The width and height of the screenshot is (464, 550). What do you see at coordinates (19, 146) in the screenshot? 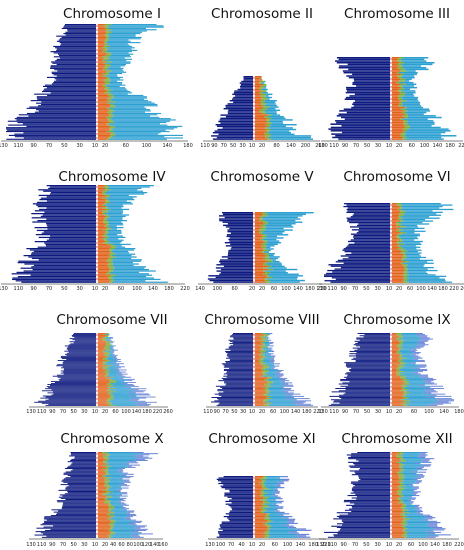
I see `x-tick-label: 110` at bounding box center [19, 146].